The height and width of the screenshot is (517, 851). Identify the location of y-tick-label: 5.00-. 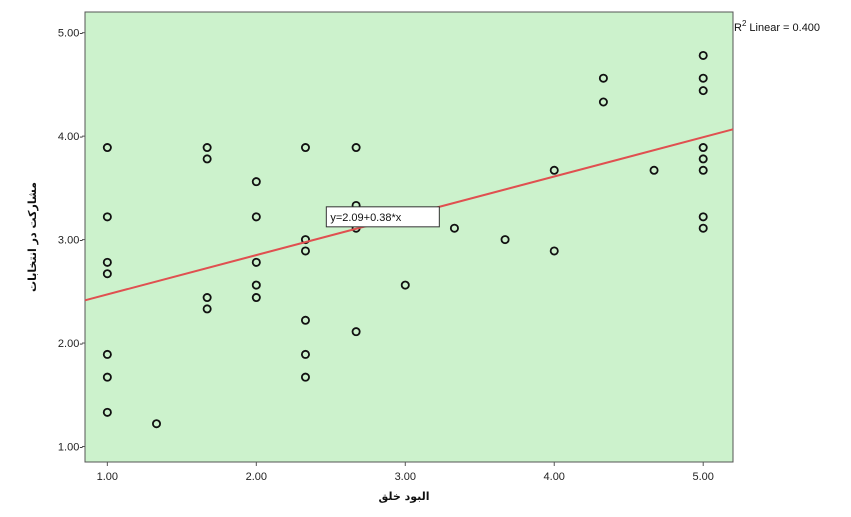
(70, 34).